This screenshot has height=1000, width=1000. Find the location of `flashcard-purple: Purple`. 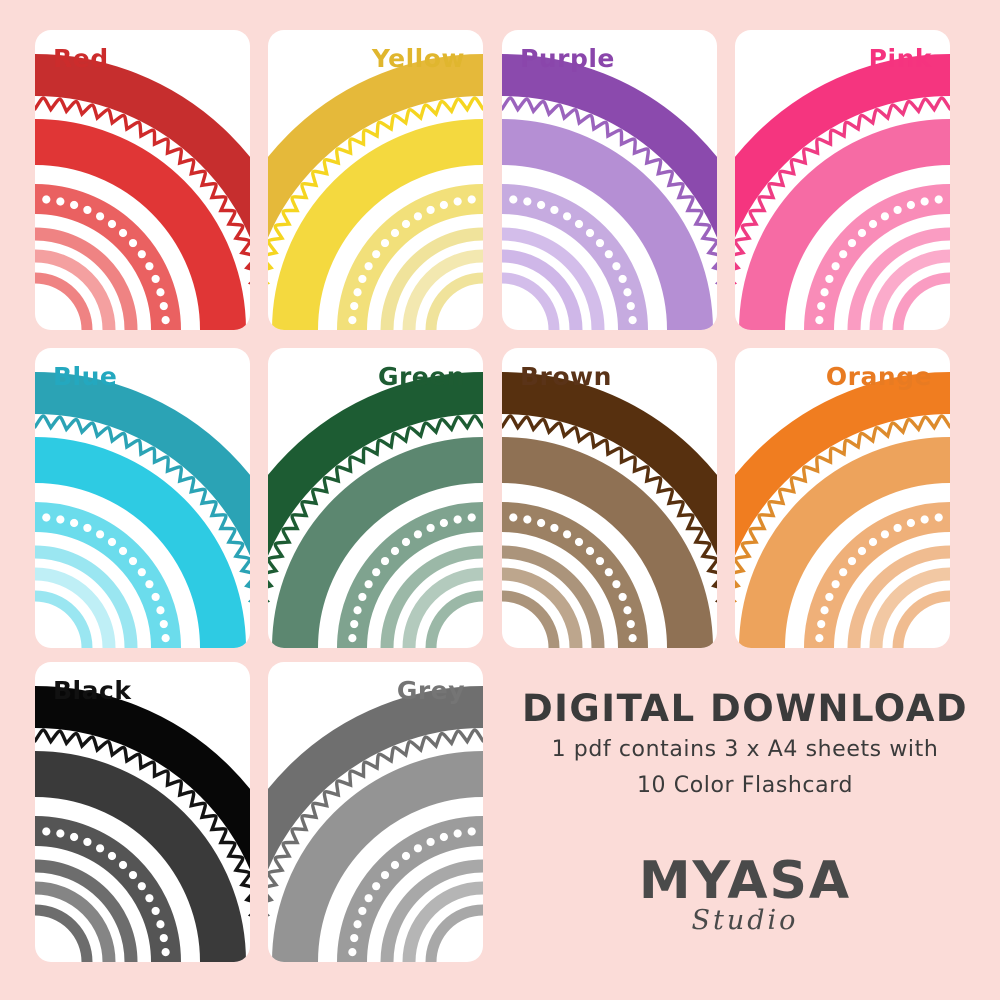

flashcard-purple: Purple is located at coordinates (609, 180).